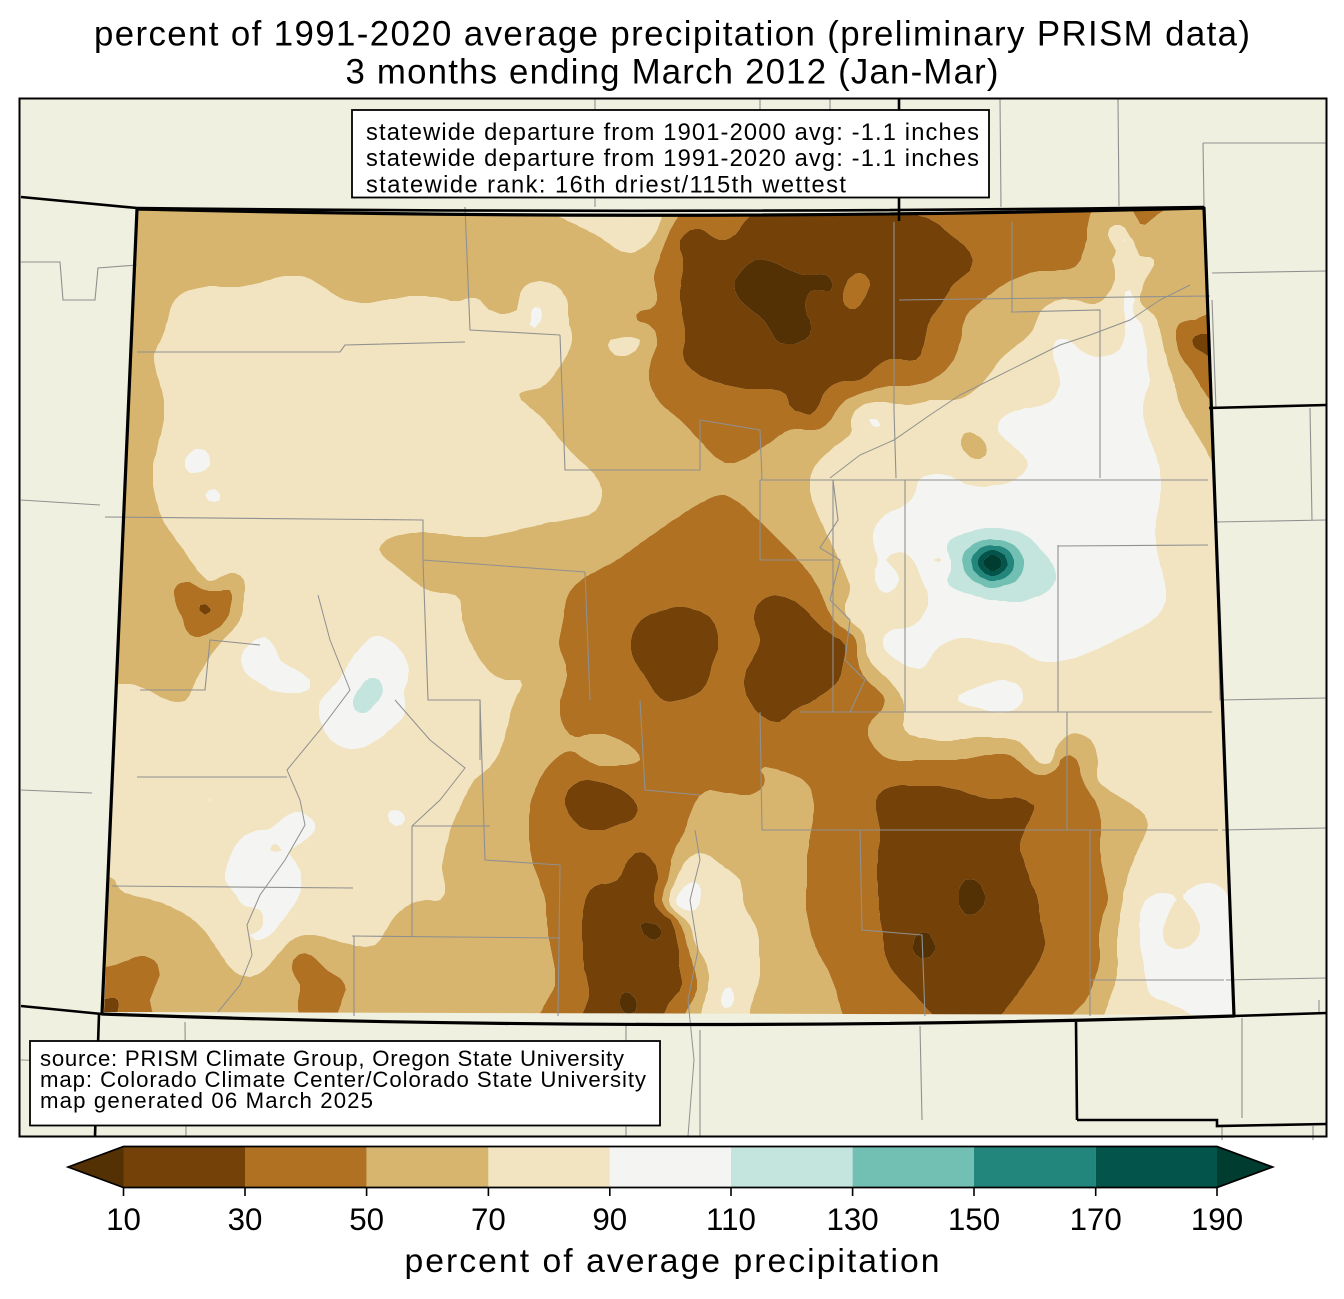  Describe the element at coordinates (123, 1219) in the screenshot. I see `svg-text: 10` at that location.